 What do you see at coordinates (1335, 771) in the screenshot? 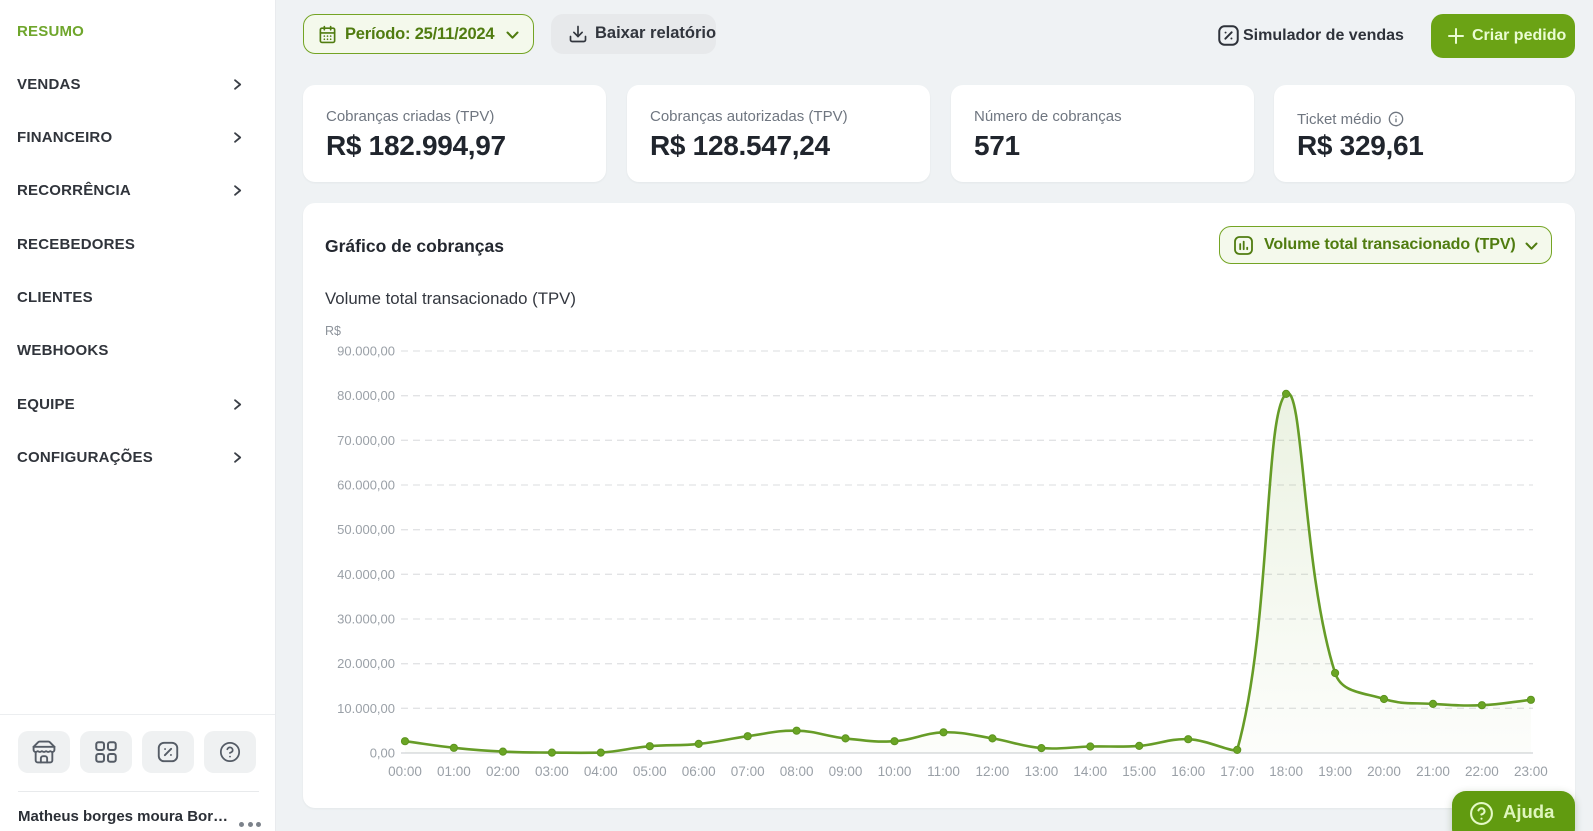
I see `svg-text: 19:00` at bounding box center [1335, 771].